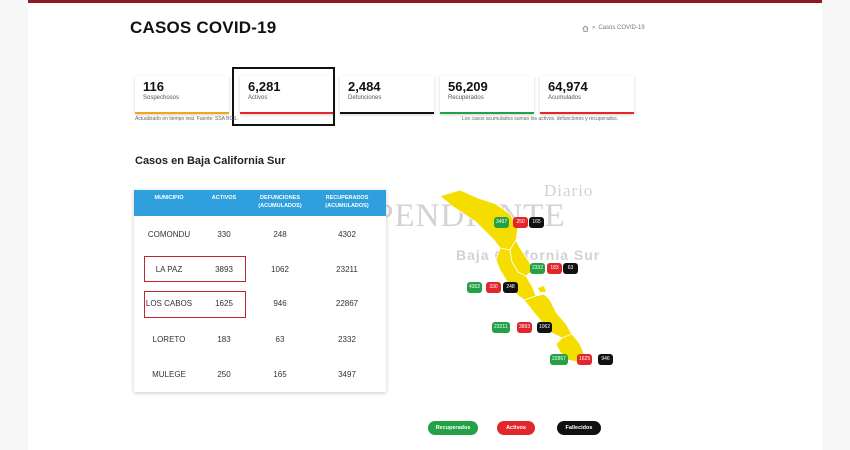 This screenshot has width=850, height=450. What do you see at coordinates (347, 303) in the screenshot?
I see `cell-recuperados: 22867` at bounding box center [347, 303].